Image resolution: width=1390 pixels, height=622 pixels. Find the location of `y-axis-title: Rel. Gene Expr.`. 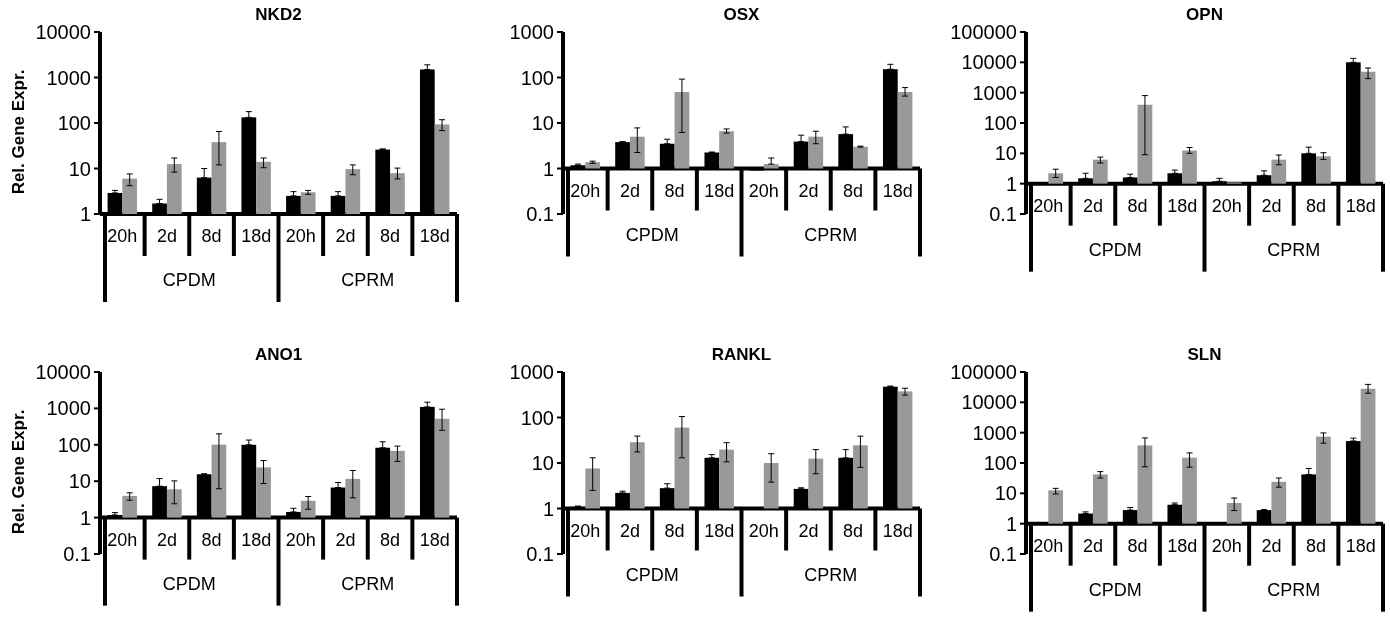

y-axis-title: Rel. Gene Expr. is located at coordinates (18, 472).